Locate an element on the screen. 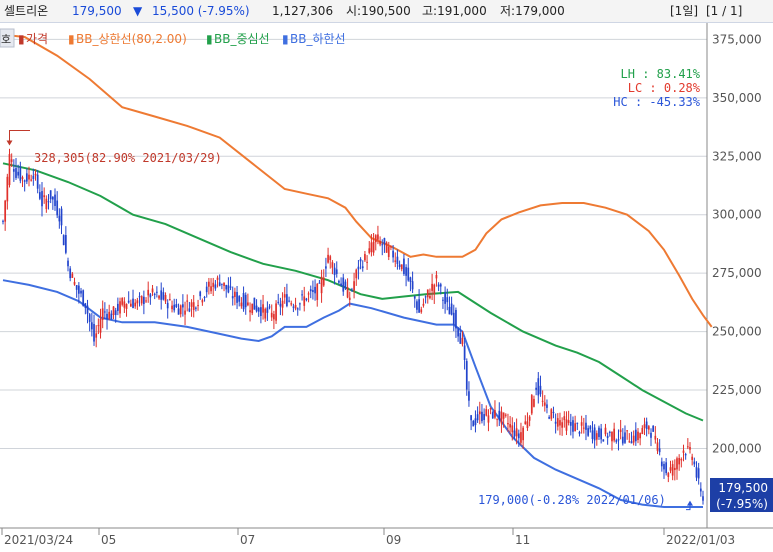 Image resolution: width=773 pixels, height=552 pixels. x-tick-label: 09 is located at coordinates (393, 540).